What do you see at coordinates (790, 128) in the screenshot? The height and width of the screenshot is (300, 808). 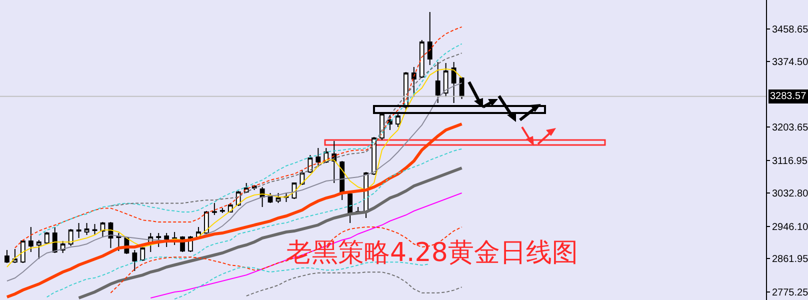 I see `y-tick-label: 3203.65` at bounding box center [790, 128].